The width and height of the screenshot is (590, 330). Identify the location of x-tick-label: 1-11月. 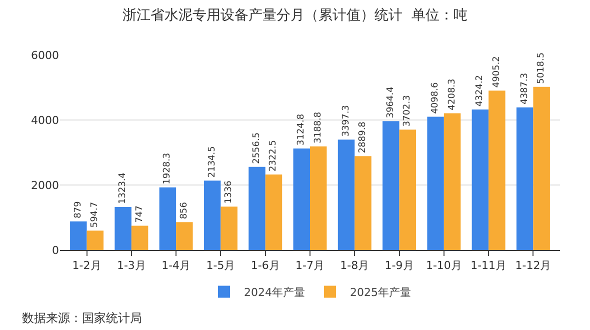
(488, 265).